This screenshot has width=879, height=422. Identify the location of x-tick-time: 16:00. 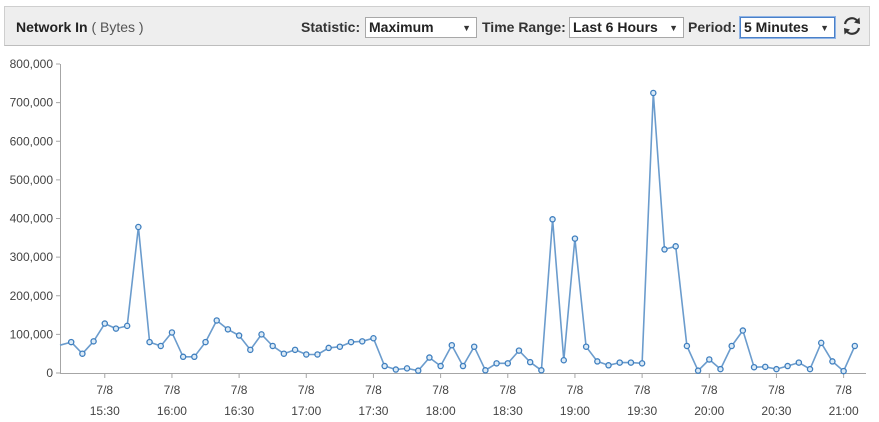
(172, 411).